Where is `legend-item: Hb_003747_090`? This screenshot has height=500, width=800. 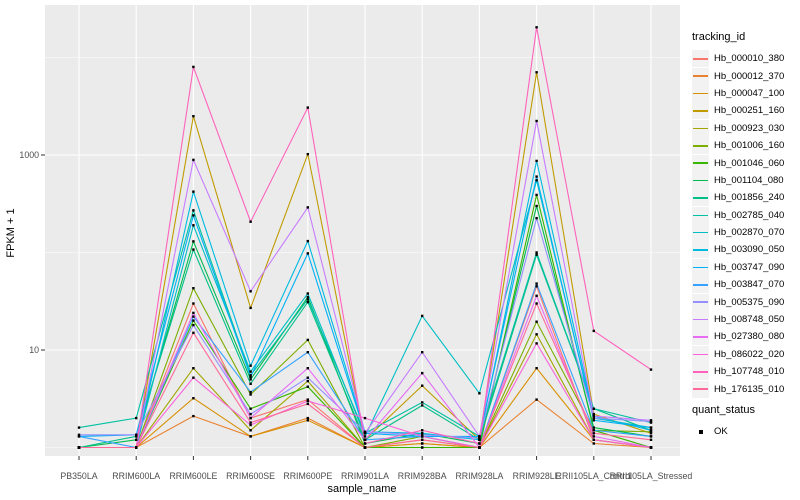
legend-item: Hb_003747_090 is located at coordinates (746, 267).